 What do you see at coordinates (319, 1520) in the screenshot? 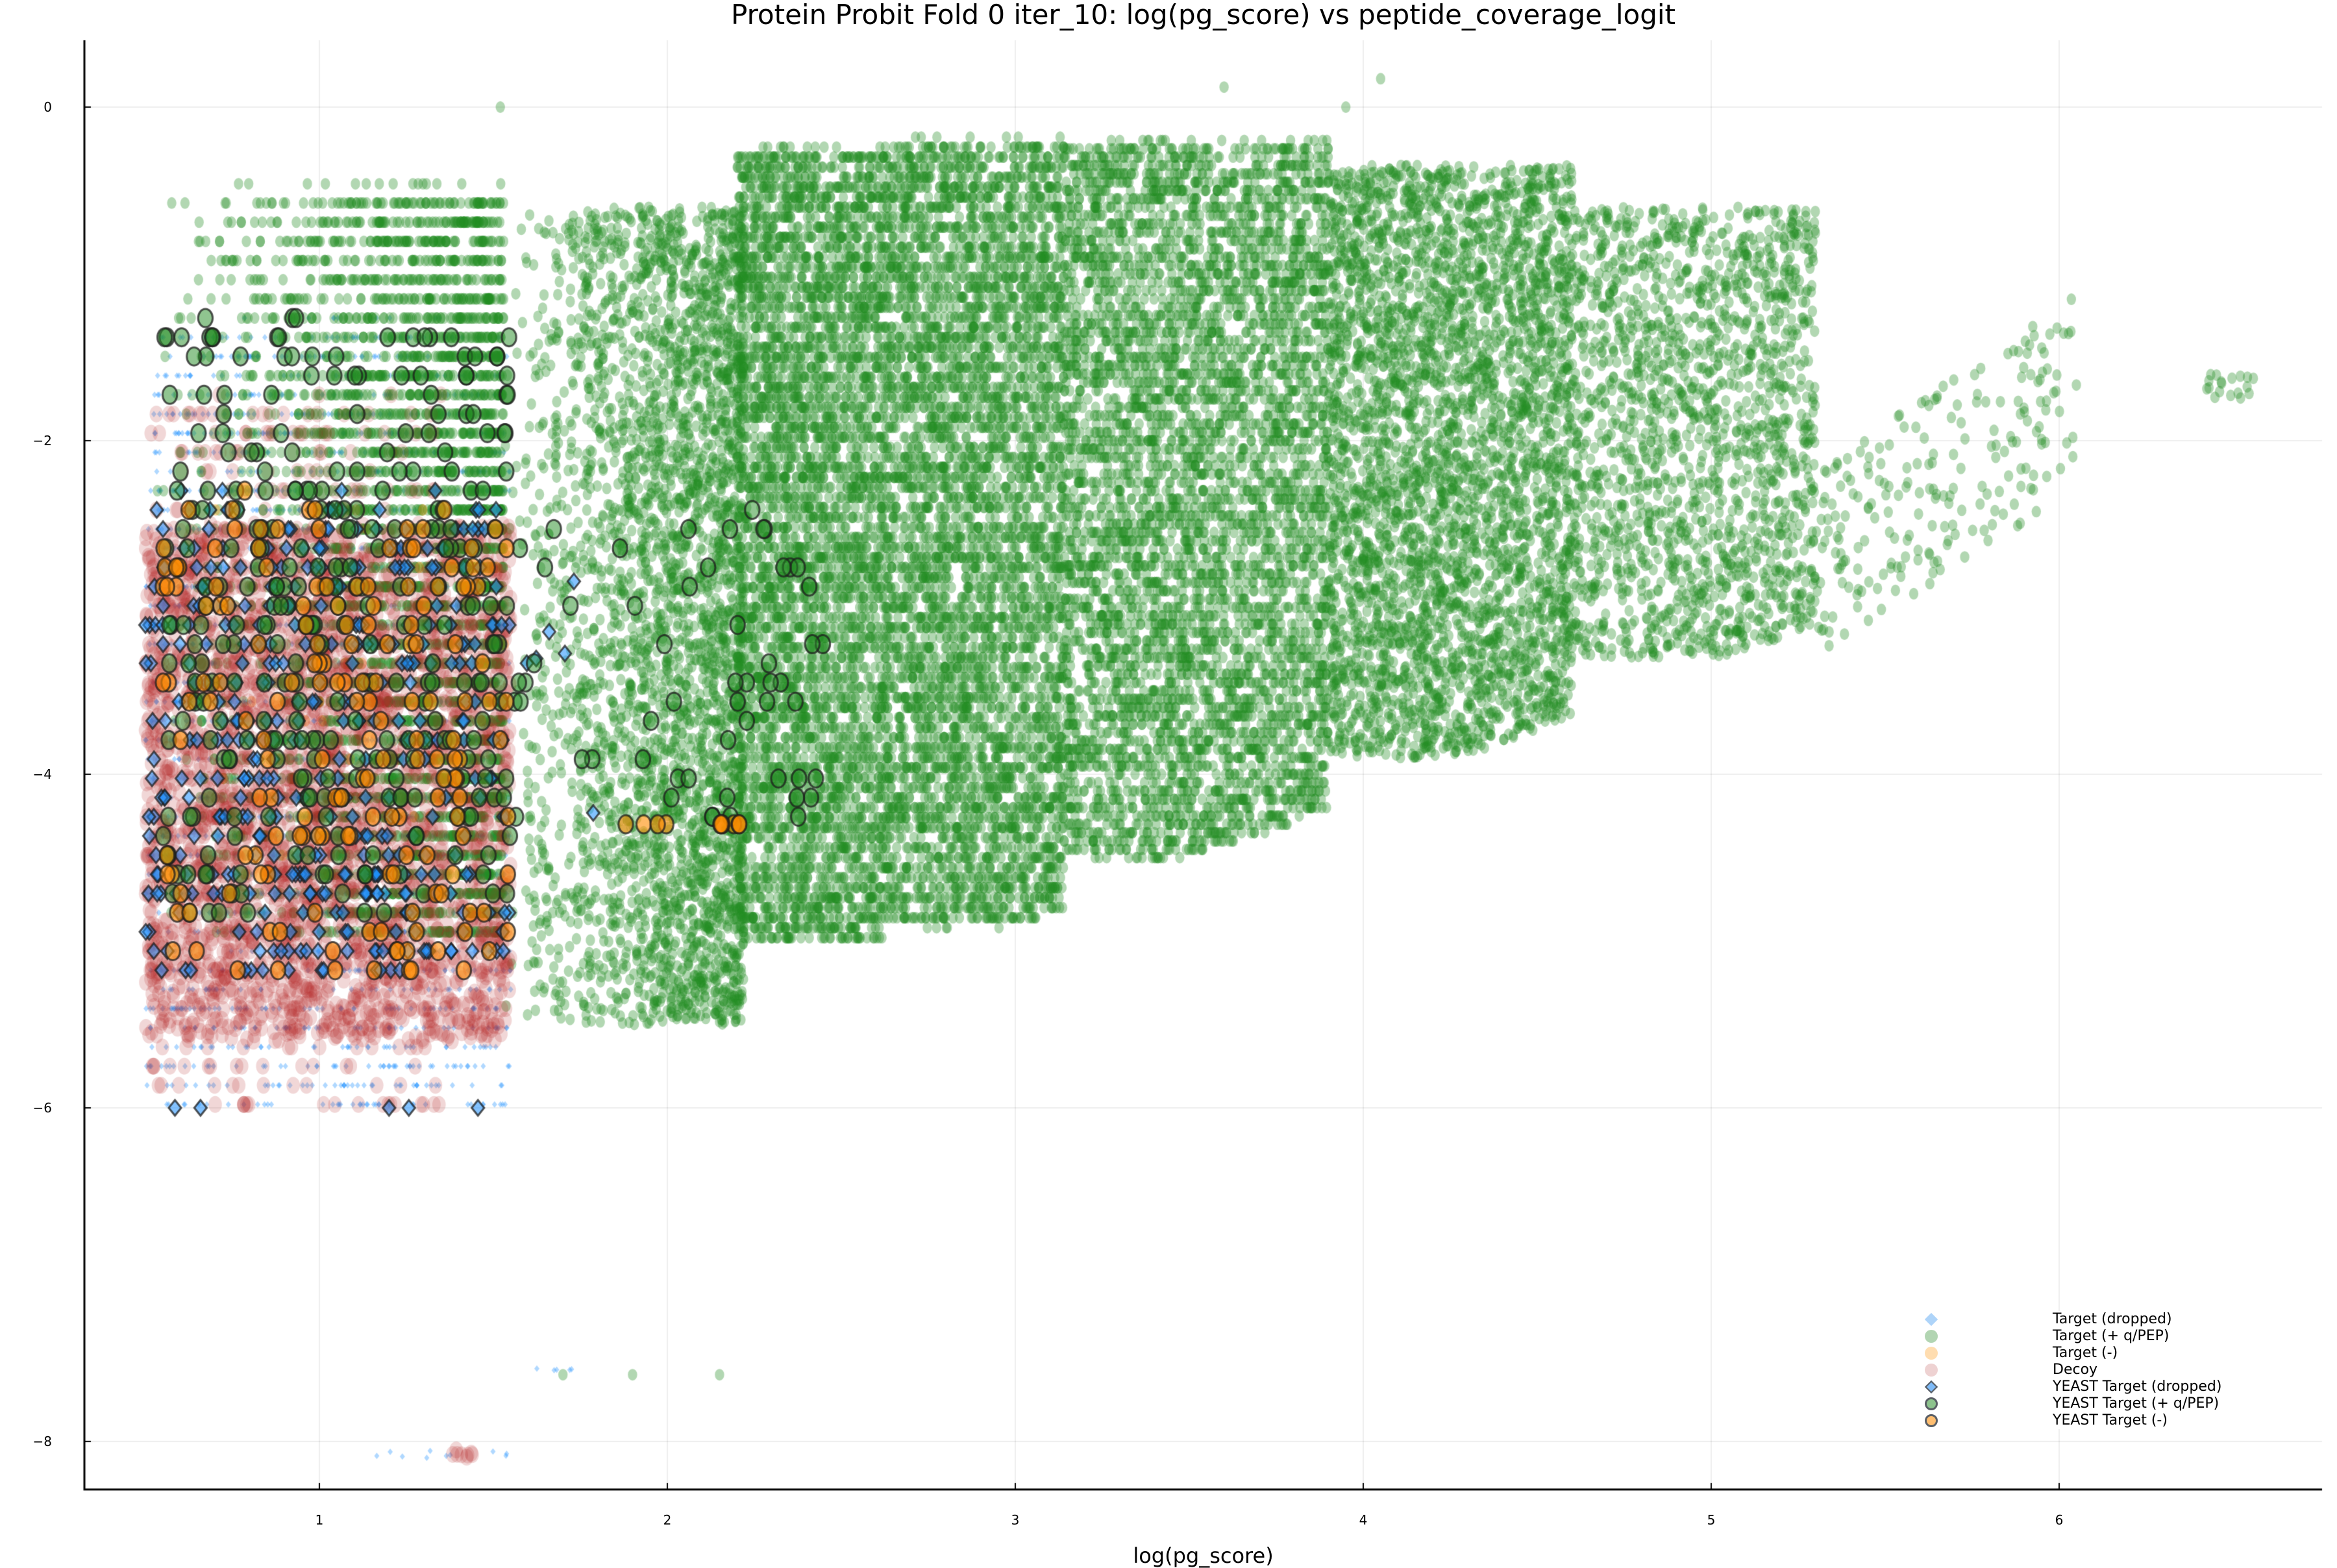
I see `x-tick-label: 1` at bounding box center [319, 1520].